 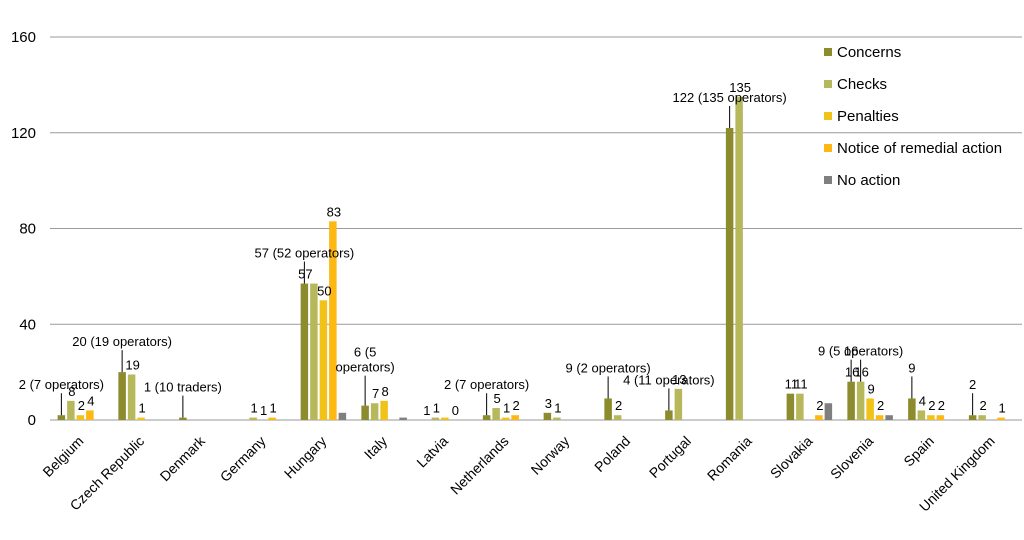 I want to click on annotation-line: 57 (52 operators), so click(x=305, y=253).